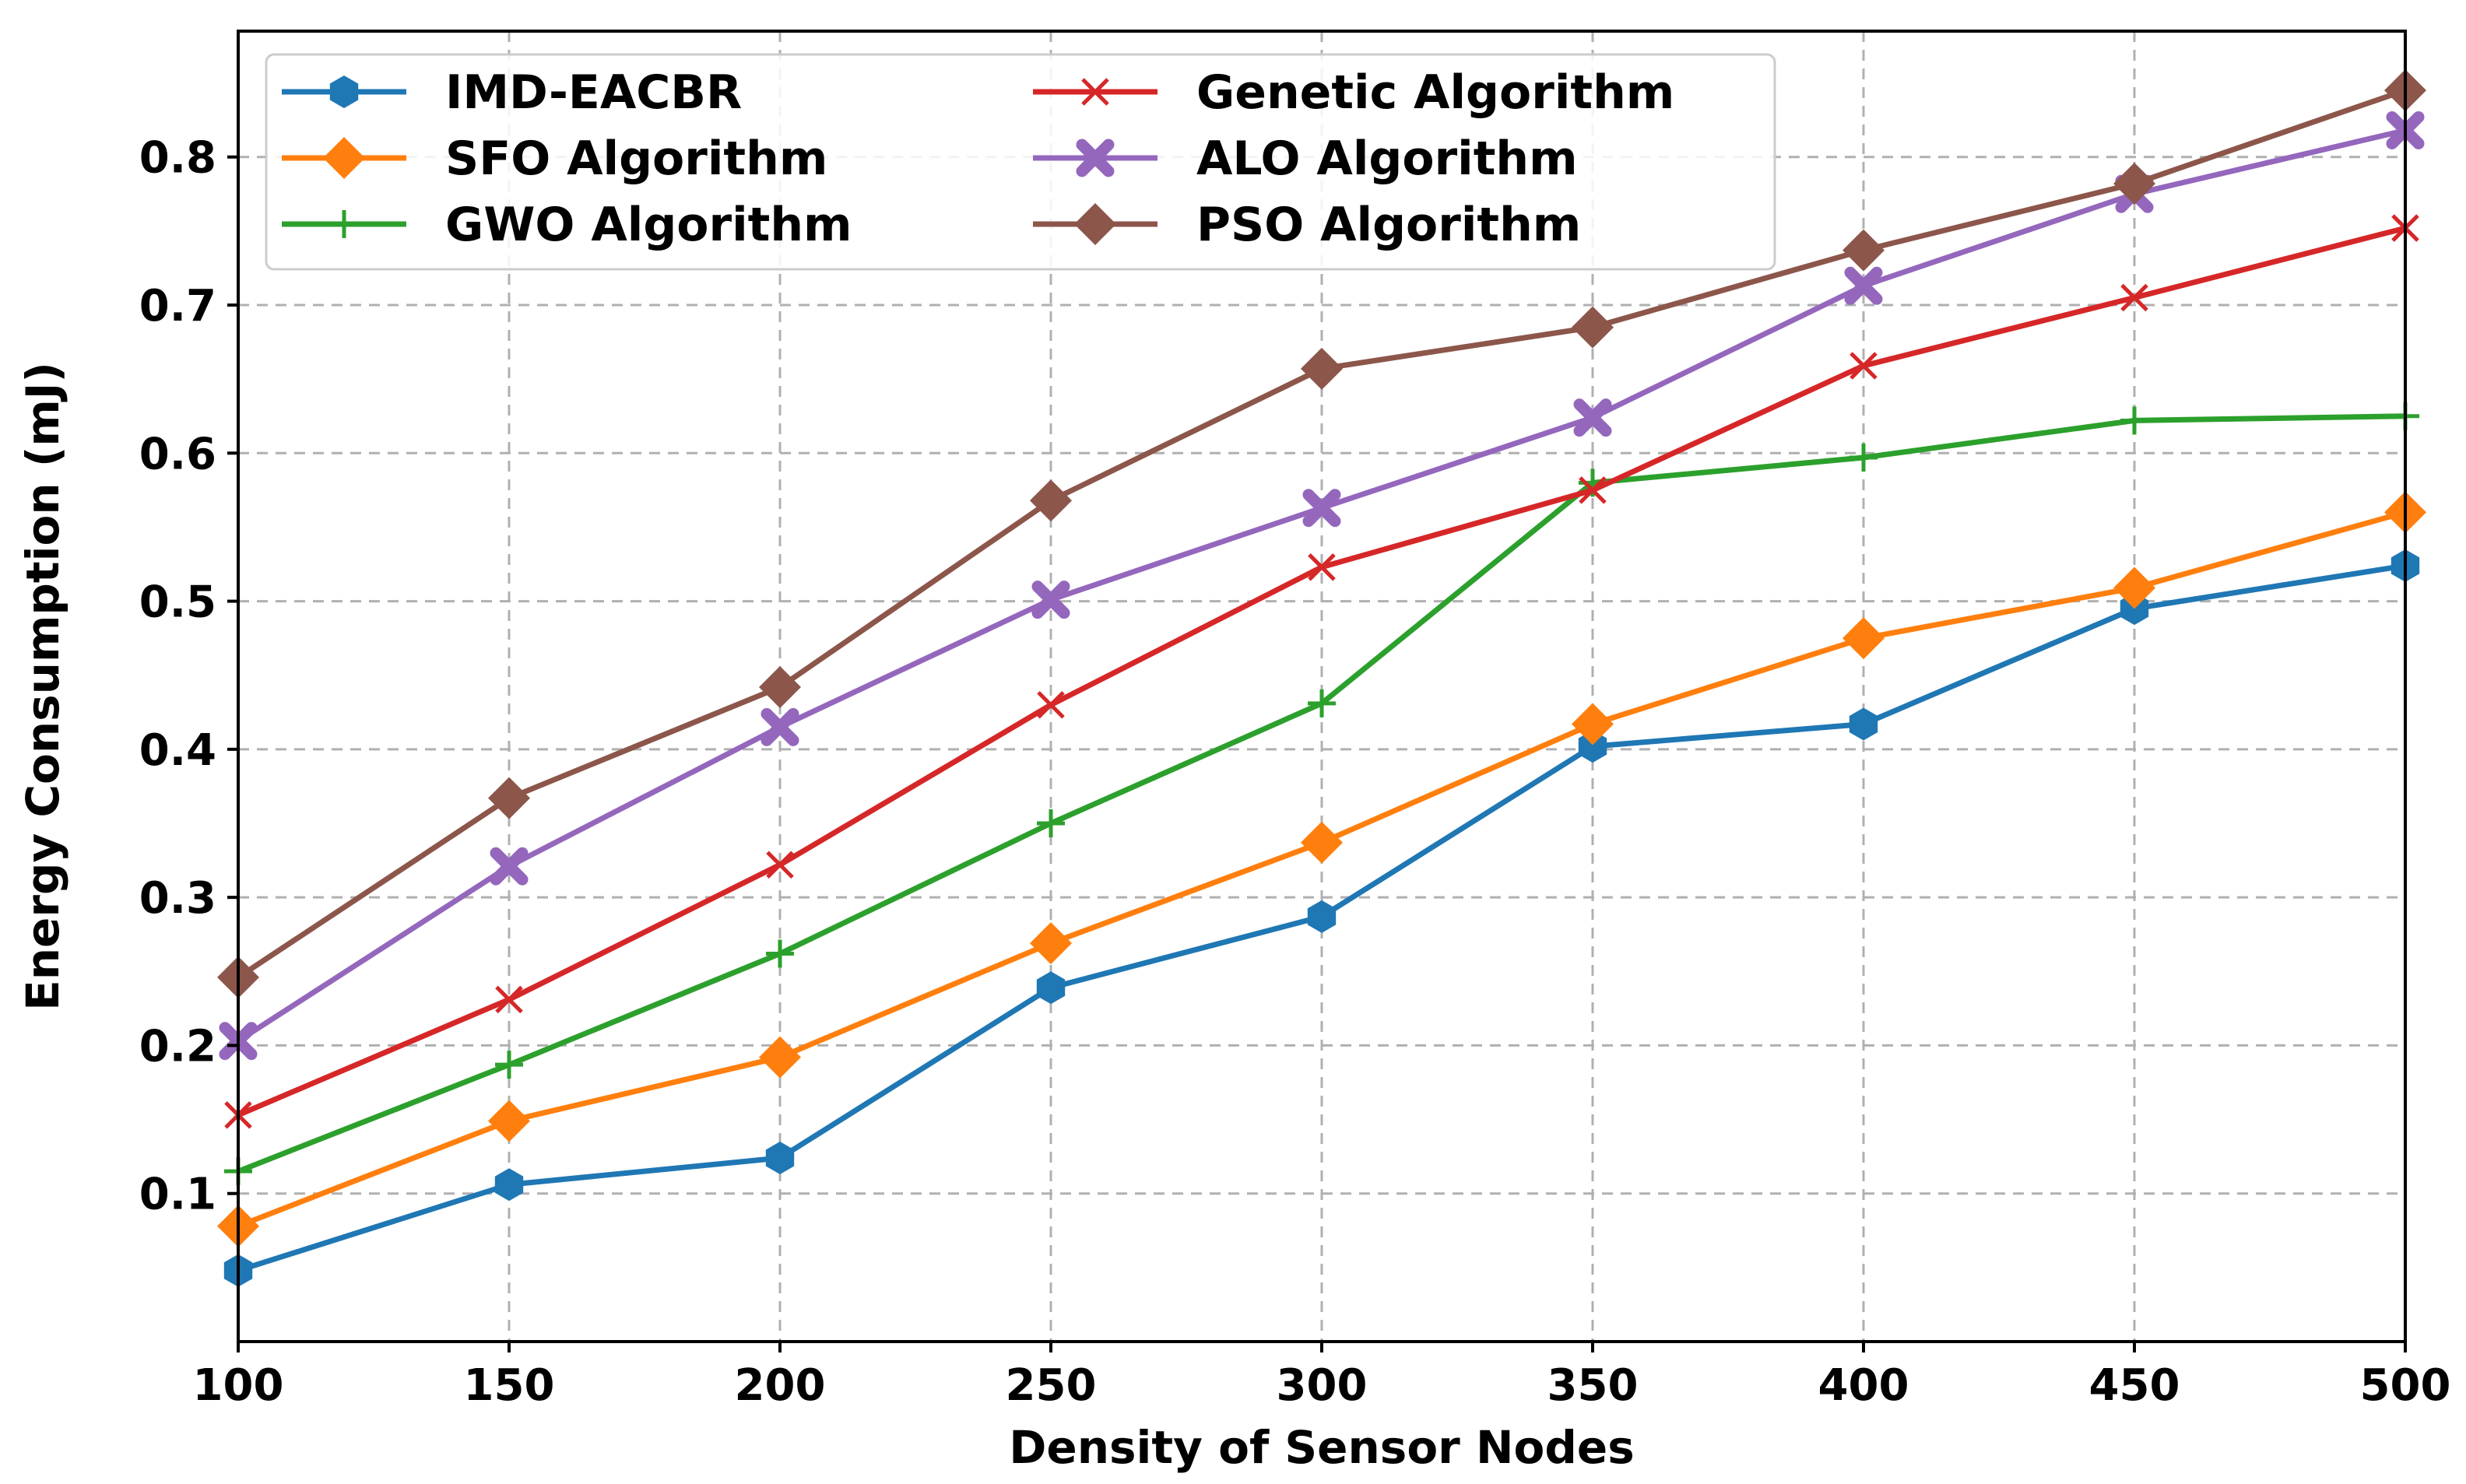  Describe the element at coordinates (177, 158) in the screenshot. I see `y-tick-label: 0.8` at that location.